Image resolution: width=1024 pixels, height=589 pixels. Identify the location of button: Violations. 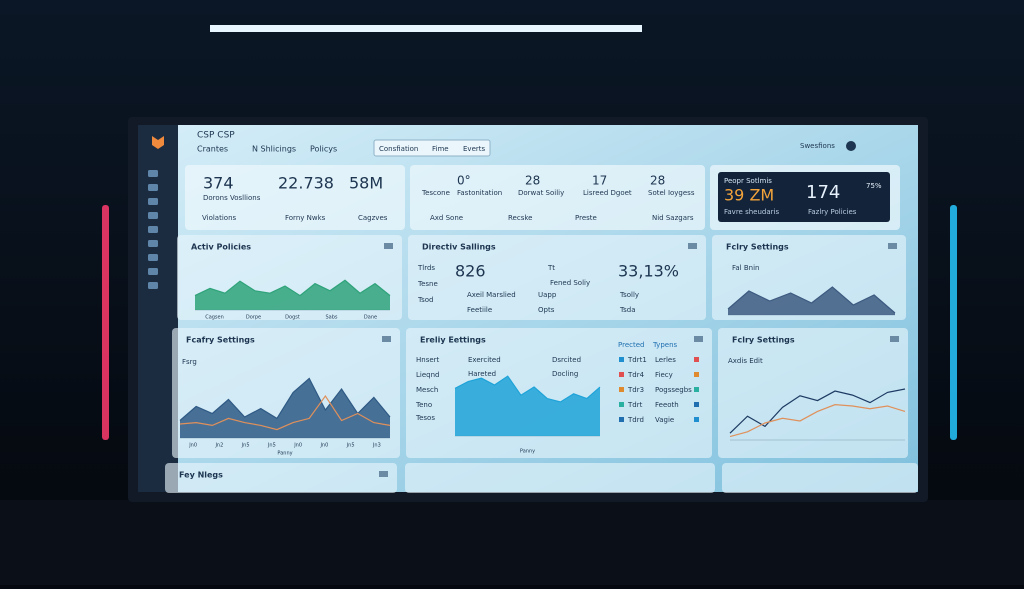
(219, 218).